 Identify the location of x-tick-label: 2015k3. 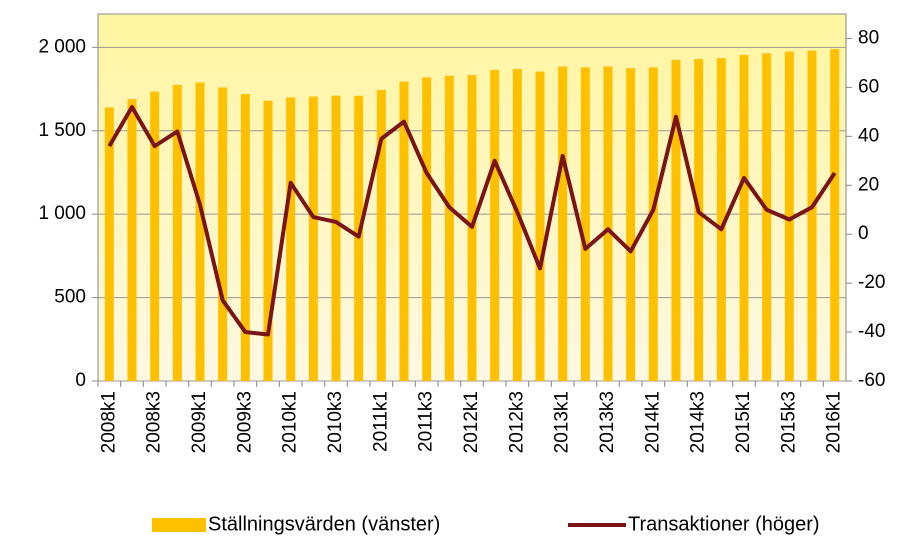
(788, 422).